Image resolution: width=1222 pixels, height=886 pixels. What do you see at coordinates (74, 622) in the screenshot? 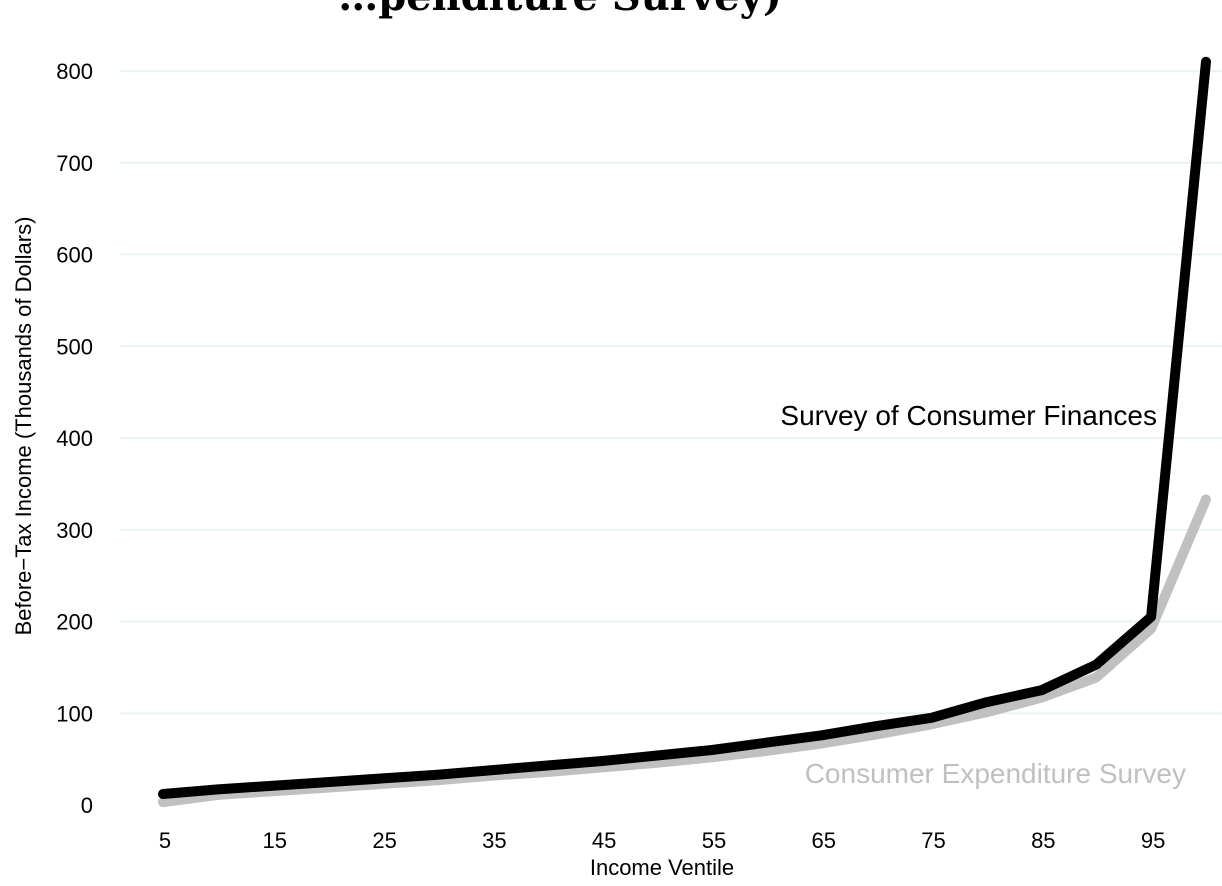
I see `y-tick-label: 200` at bounding box center [74, 622].